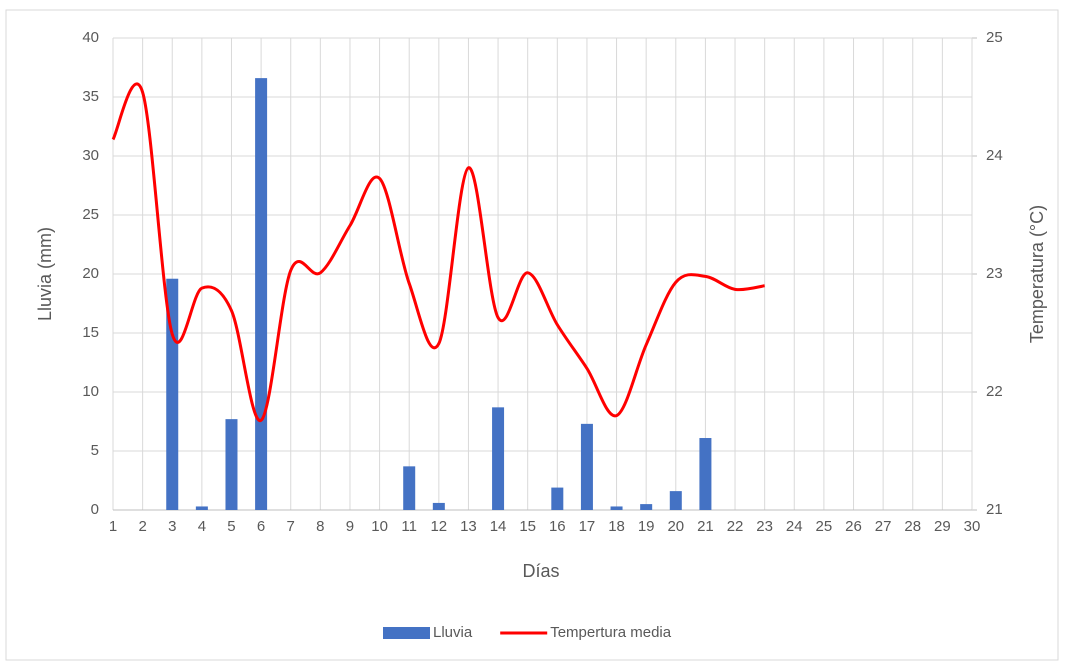  I want to click on x-tick-label: 9, so click(350, 526).